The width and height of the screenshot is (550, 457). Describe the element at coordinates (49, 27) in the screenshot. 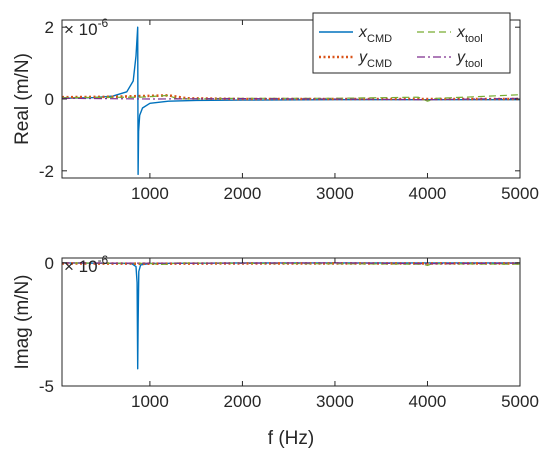

I see `y-tick-label: 2` at that location.